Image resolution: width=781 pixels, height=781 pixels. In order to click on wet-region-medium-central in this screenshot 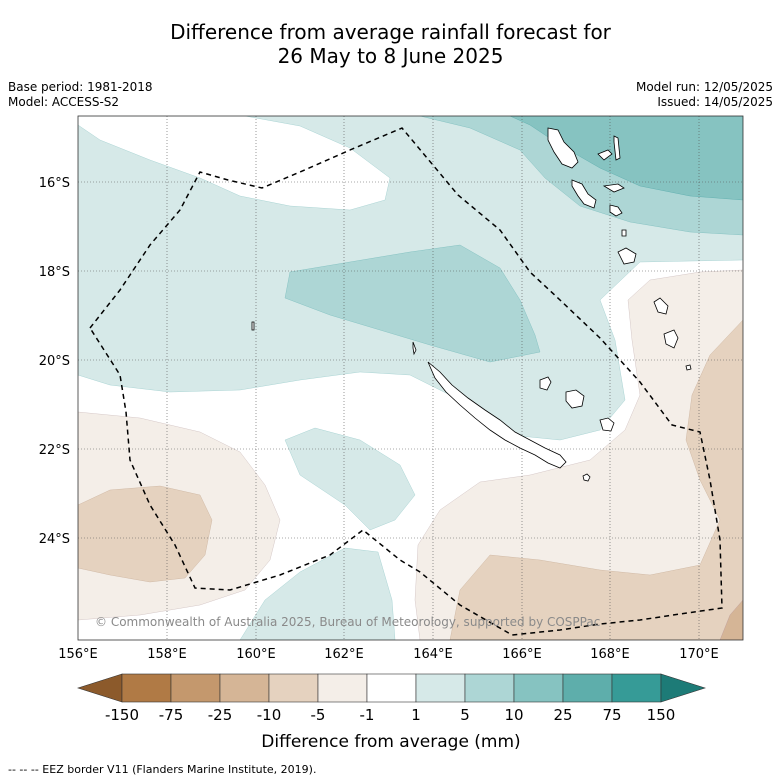, I will do `click(412, 303)`.